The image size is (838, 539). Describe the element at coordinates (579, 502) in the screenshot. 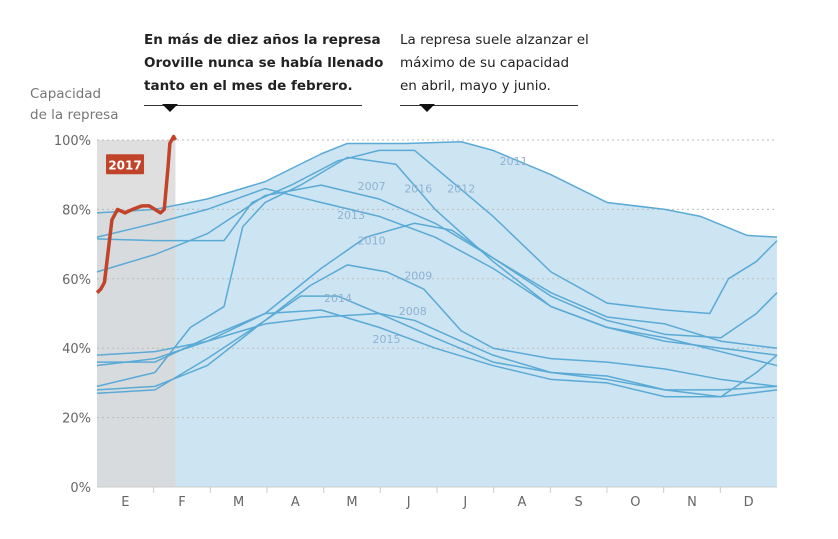

I see `x-tick-label: S` at that location.